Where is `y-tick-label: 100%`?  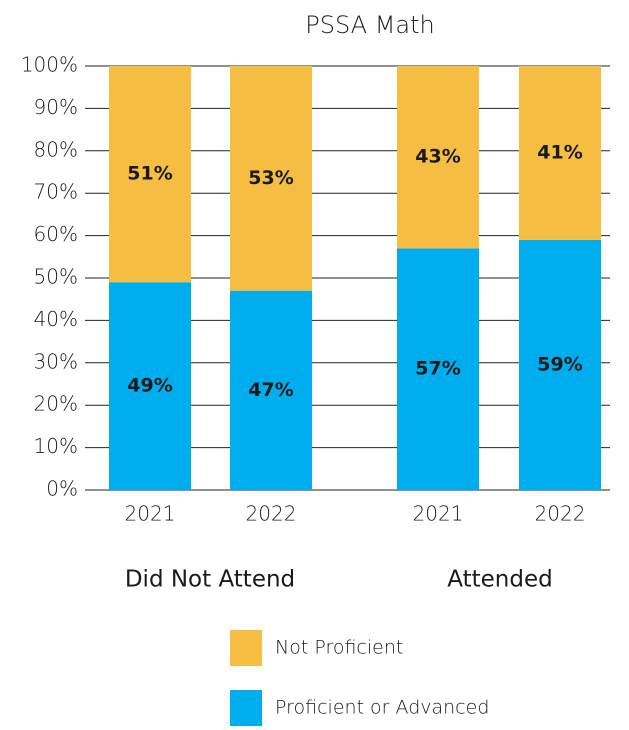 y-tick-label: 100% is located at coordinates (49, 65).